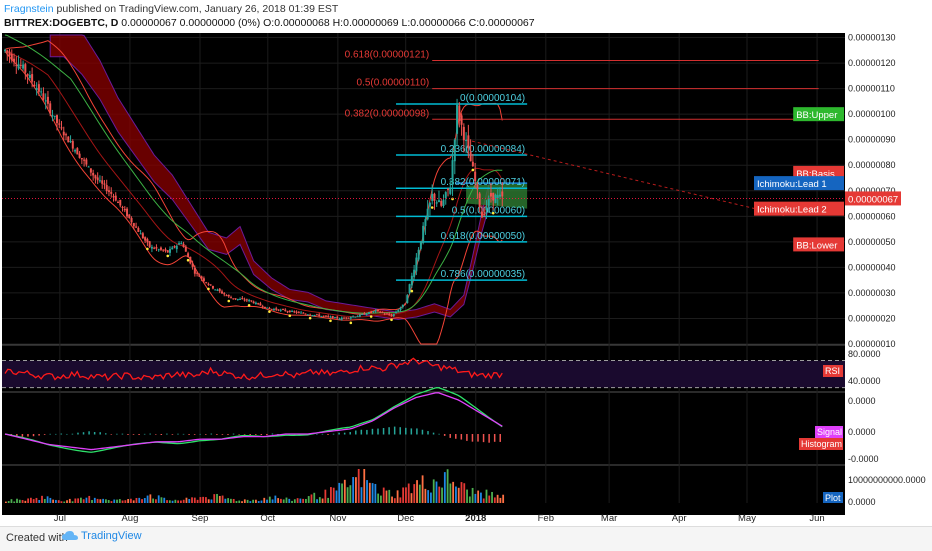 Image resolution: width=932 pixels, height=551 pixels. What do you see at coordinates (863, 459) in the screenshot?
I see `macd-tick-label: -0.0000` at bounding box center [863, 459].